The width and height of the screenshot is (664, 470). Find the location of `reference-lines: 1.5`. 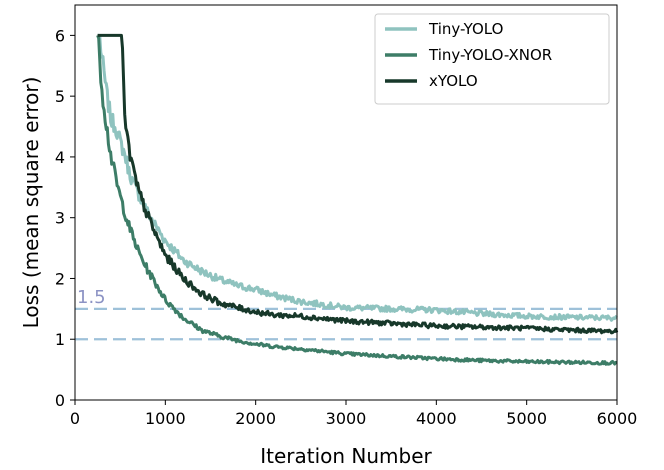

reference-lines: 1.5 is located at coordinates (346, 314).